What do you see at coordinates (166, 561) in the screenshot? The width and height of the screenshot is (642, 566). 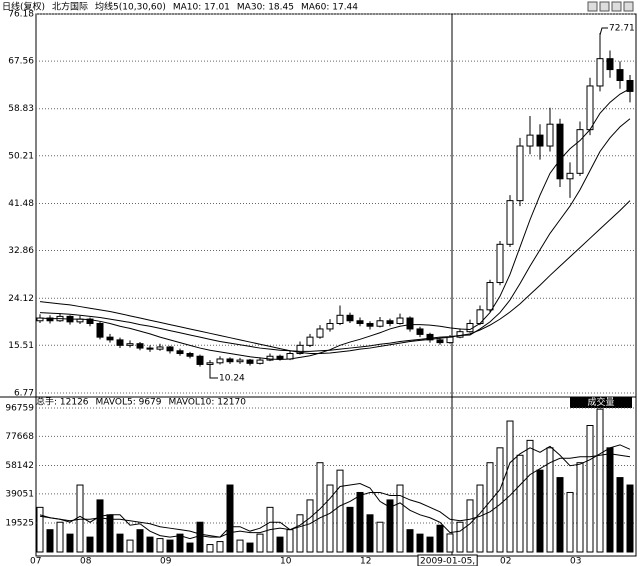 I see `x-tick-label: 09` at bounding box center [166, 561].